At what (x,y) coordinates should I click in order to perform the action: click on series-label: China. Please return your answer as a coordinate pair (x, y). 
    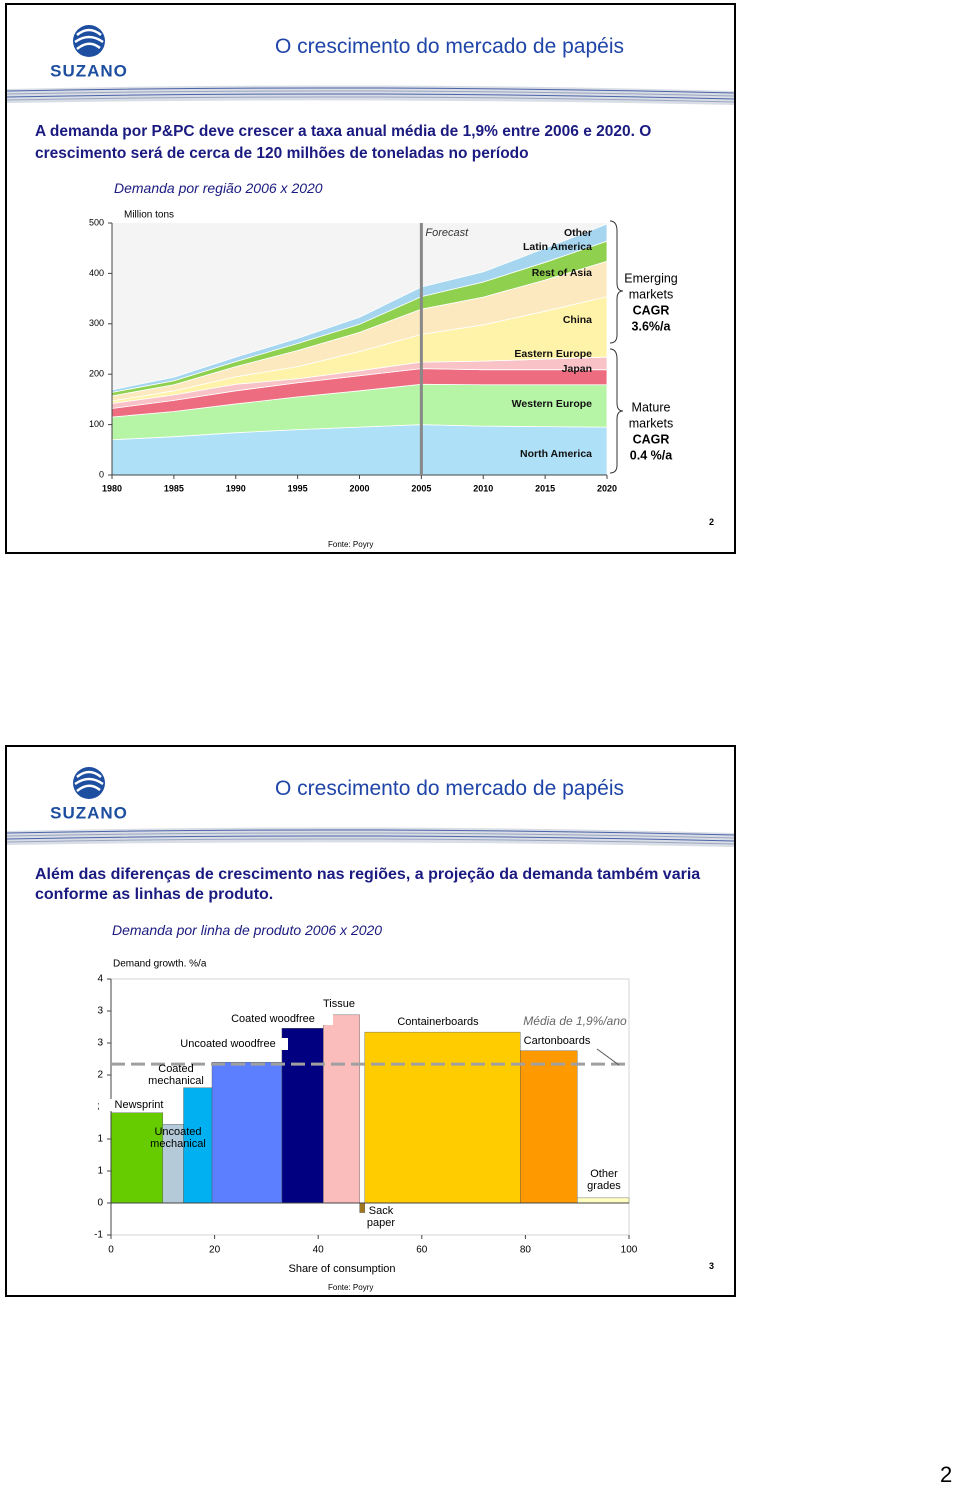
    Looking at the image, I should click on (577, 320).